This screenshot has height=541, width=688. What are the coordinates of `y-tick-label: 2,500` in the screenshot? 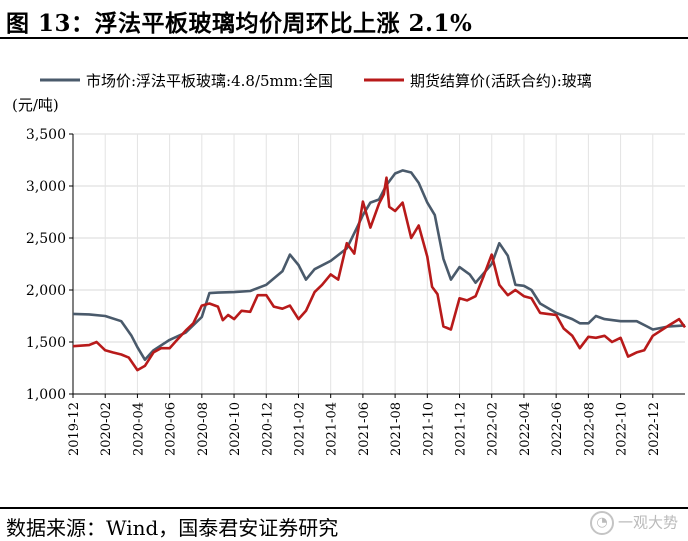 It's located at (46, 239).